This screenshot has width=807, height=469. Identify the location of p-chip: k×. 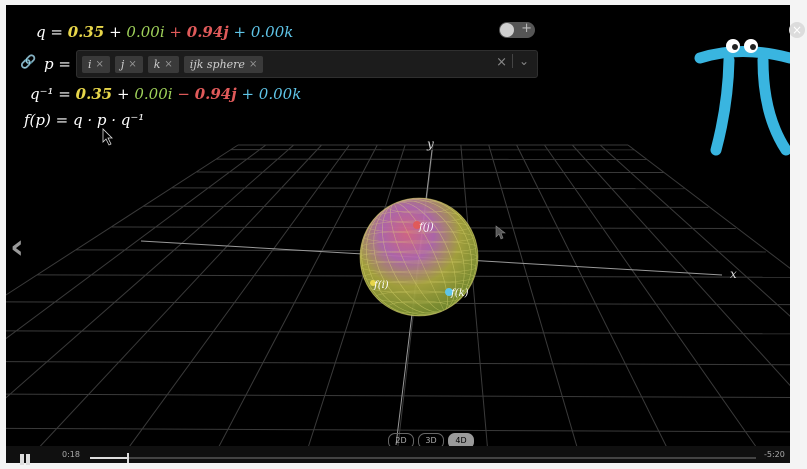
(163, 64).